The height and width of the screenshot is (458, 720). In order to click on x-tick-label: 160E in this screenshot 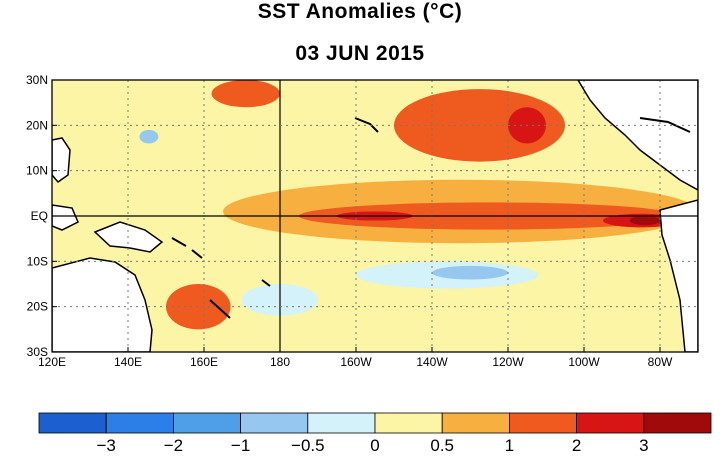, I will do `click(204, 362)`.